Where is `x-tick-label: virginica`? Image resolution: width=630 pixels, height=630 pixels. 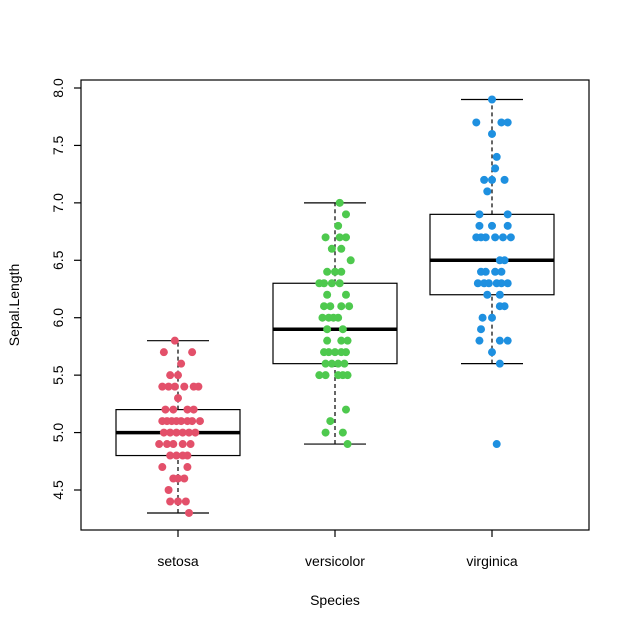 x-tick-label: virginica is located at coordinates (492, 561).